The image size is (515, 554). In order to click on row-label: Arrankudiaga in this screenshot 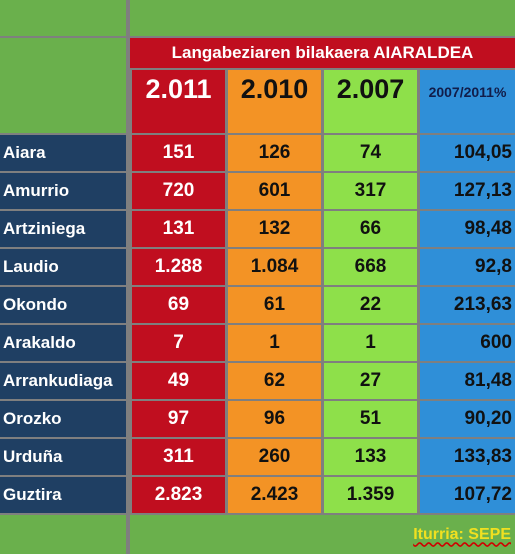, I will do `click(63, 381)`.